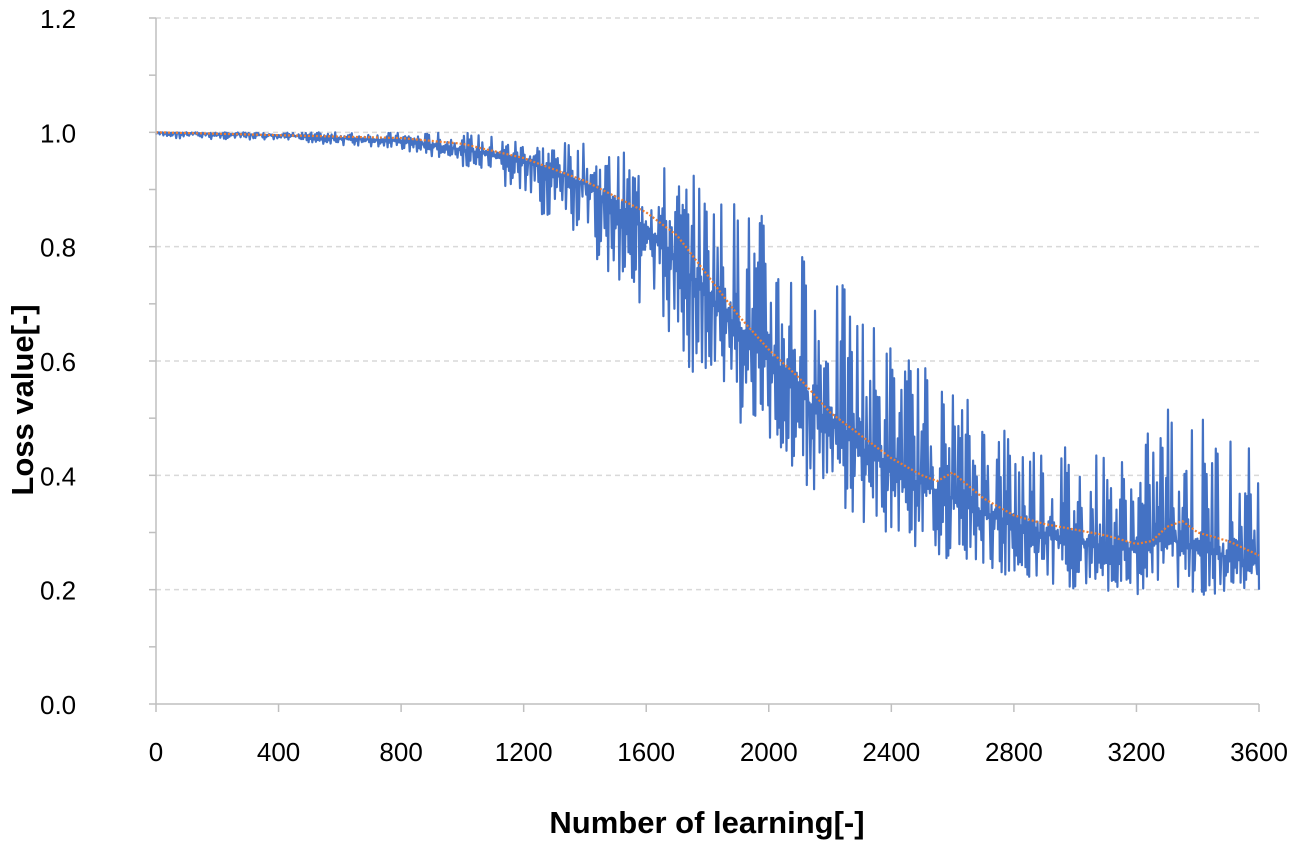 The width and height of the screenshot is (1301, 844). What do you see at coordinates (278, 752) in the screenshot?
I see `x-tick-label: 400` at bounding box center [278, 752].